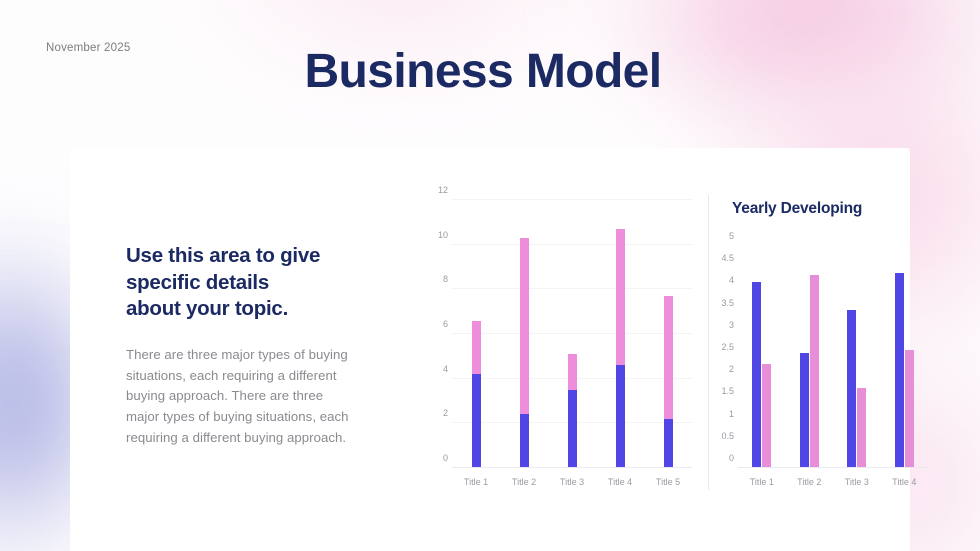 The image size is (980, 551). I want to click on chart1-plot-area, so click(572, 333).